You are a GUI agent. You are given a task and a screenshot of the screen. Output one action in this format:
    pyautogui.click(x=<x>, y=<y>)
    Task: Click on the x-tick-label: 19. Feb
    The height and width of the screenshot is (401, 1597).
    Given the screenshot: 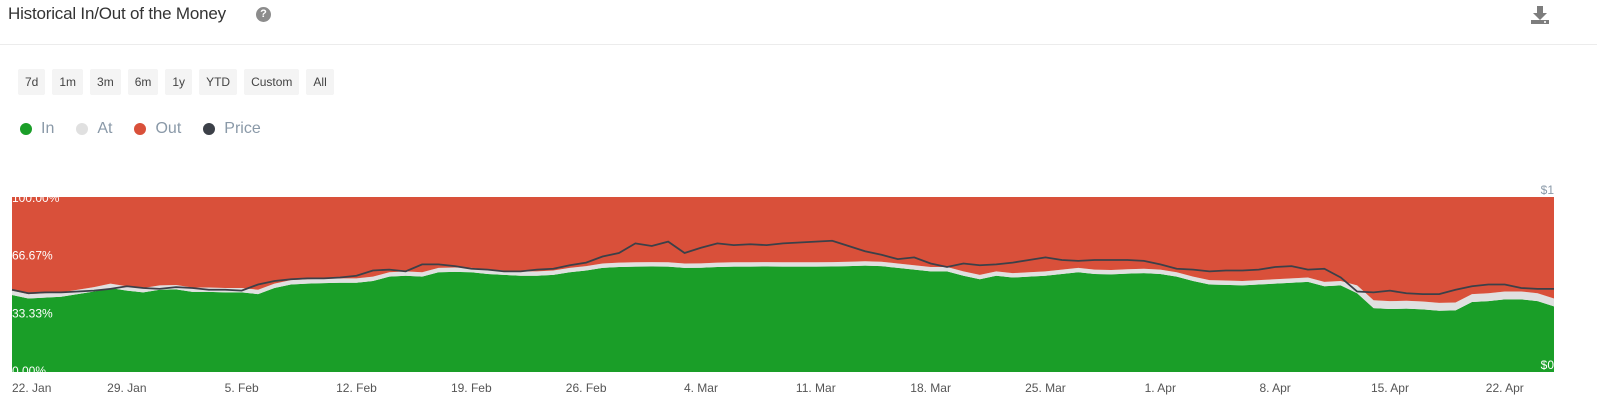 What is the action you would take?
    pyautogui.click(x=471, y=388)
    